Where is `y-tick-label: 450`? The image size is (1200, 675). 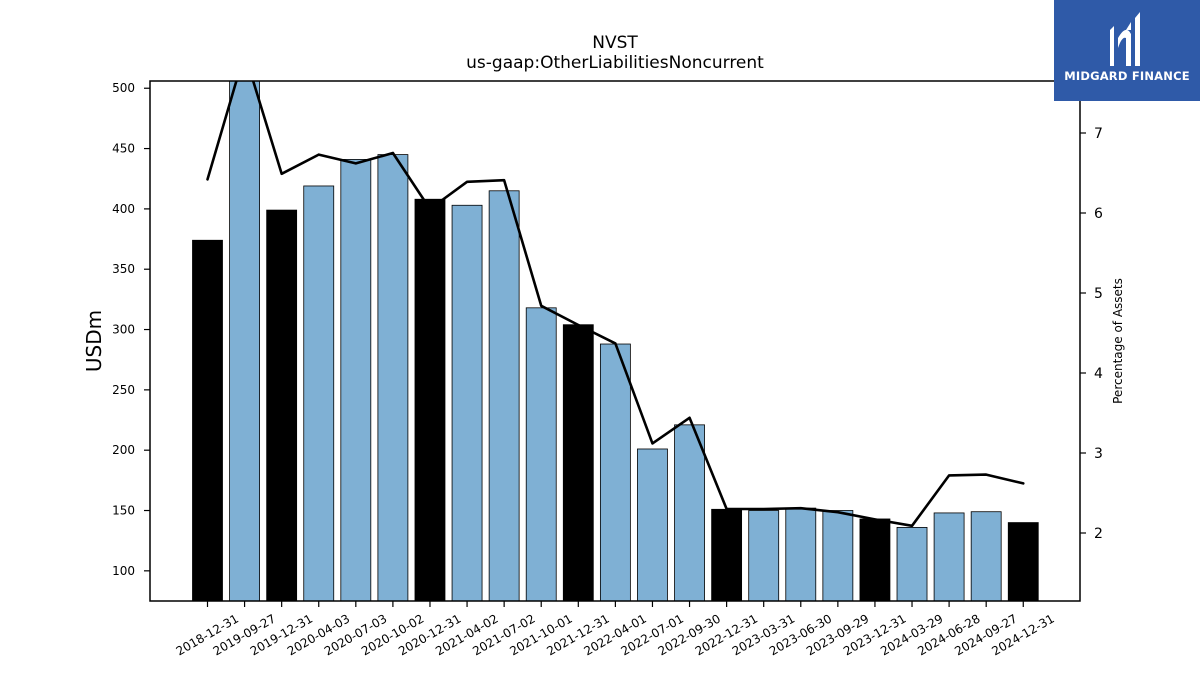
y-tick-label: 450 is located at coordinates (123, 149).